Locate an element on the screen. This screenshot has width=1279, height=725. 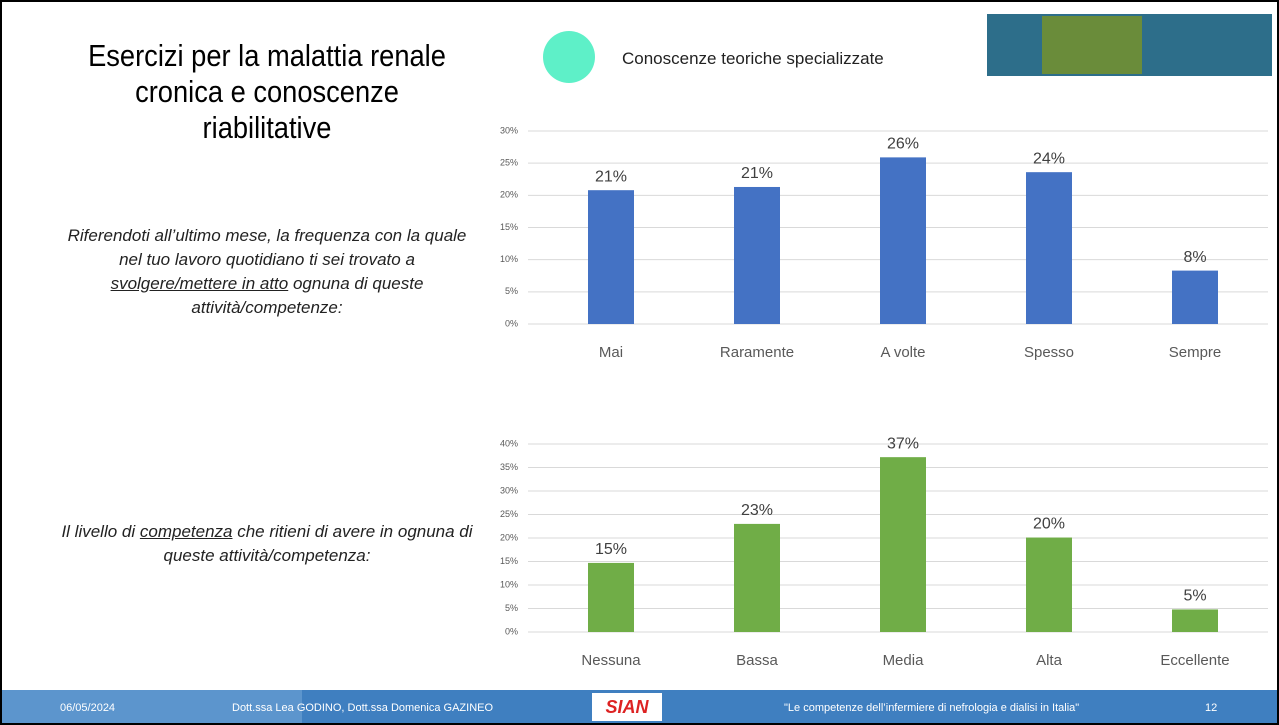
x-tick-label: Spesso is located at coordinates (1049, 352).